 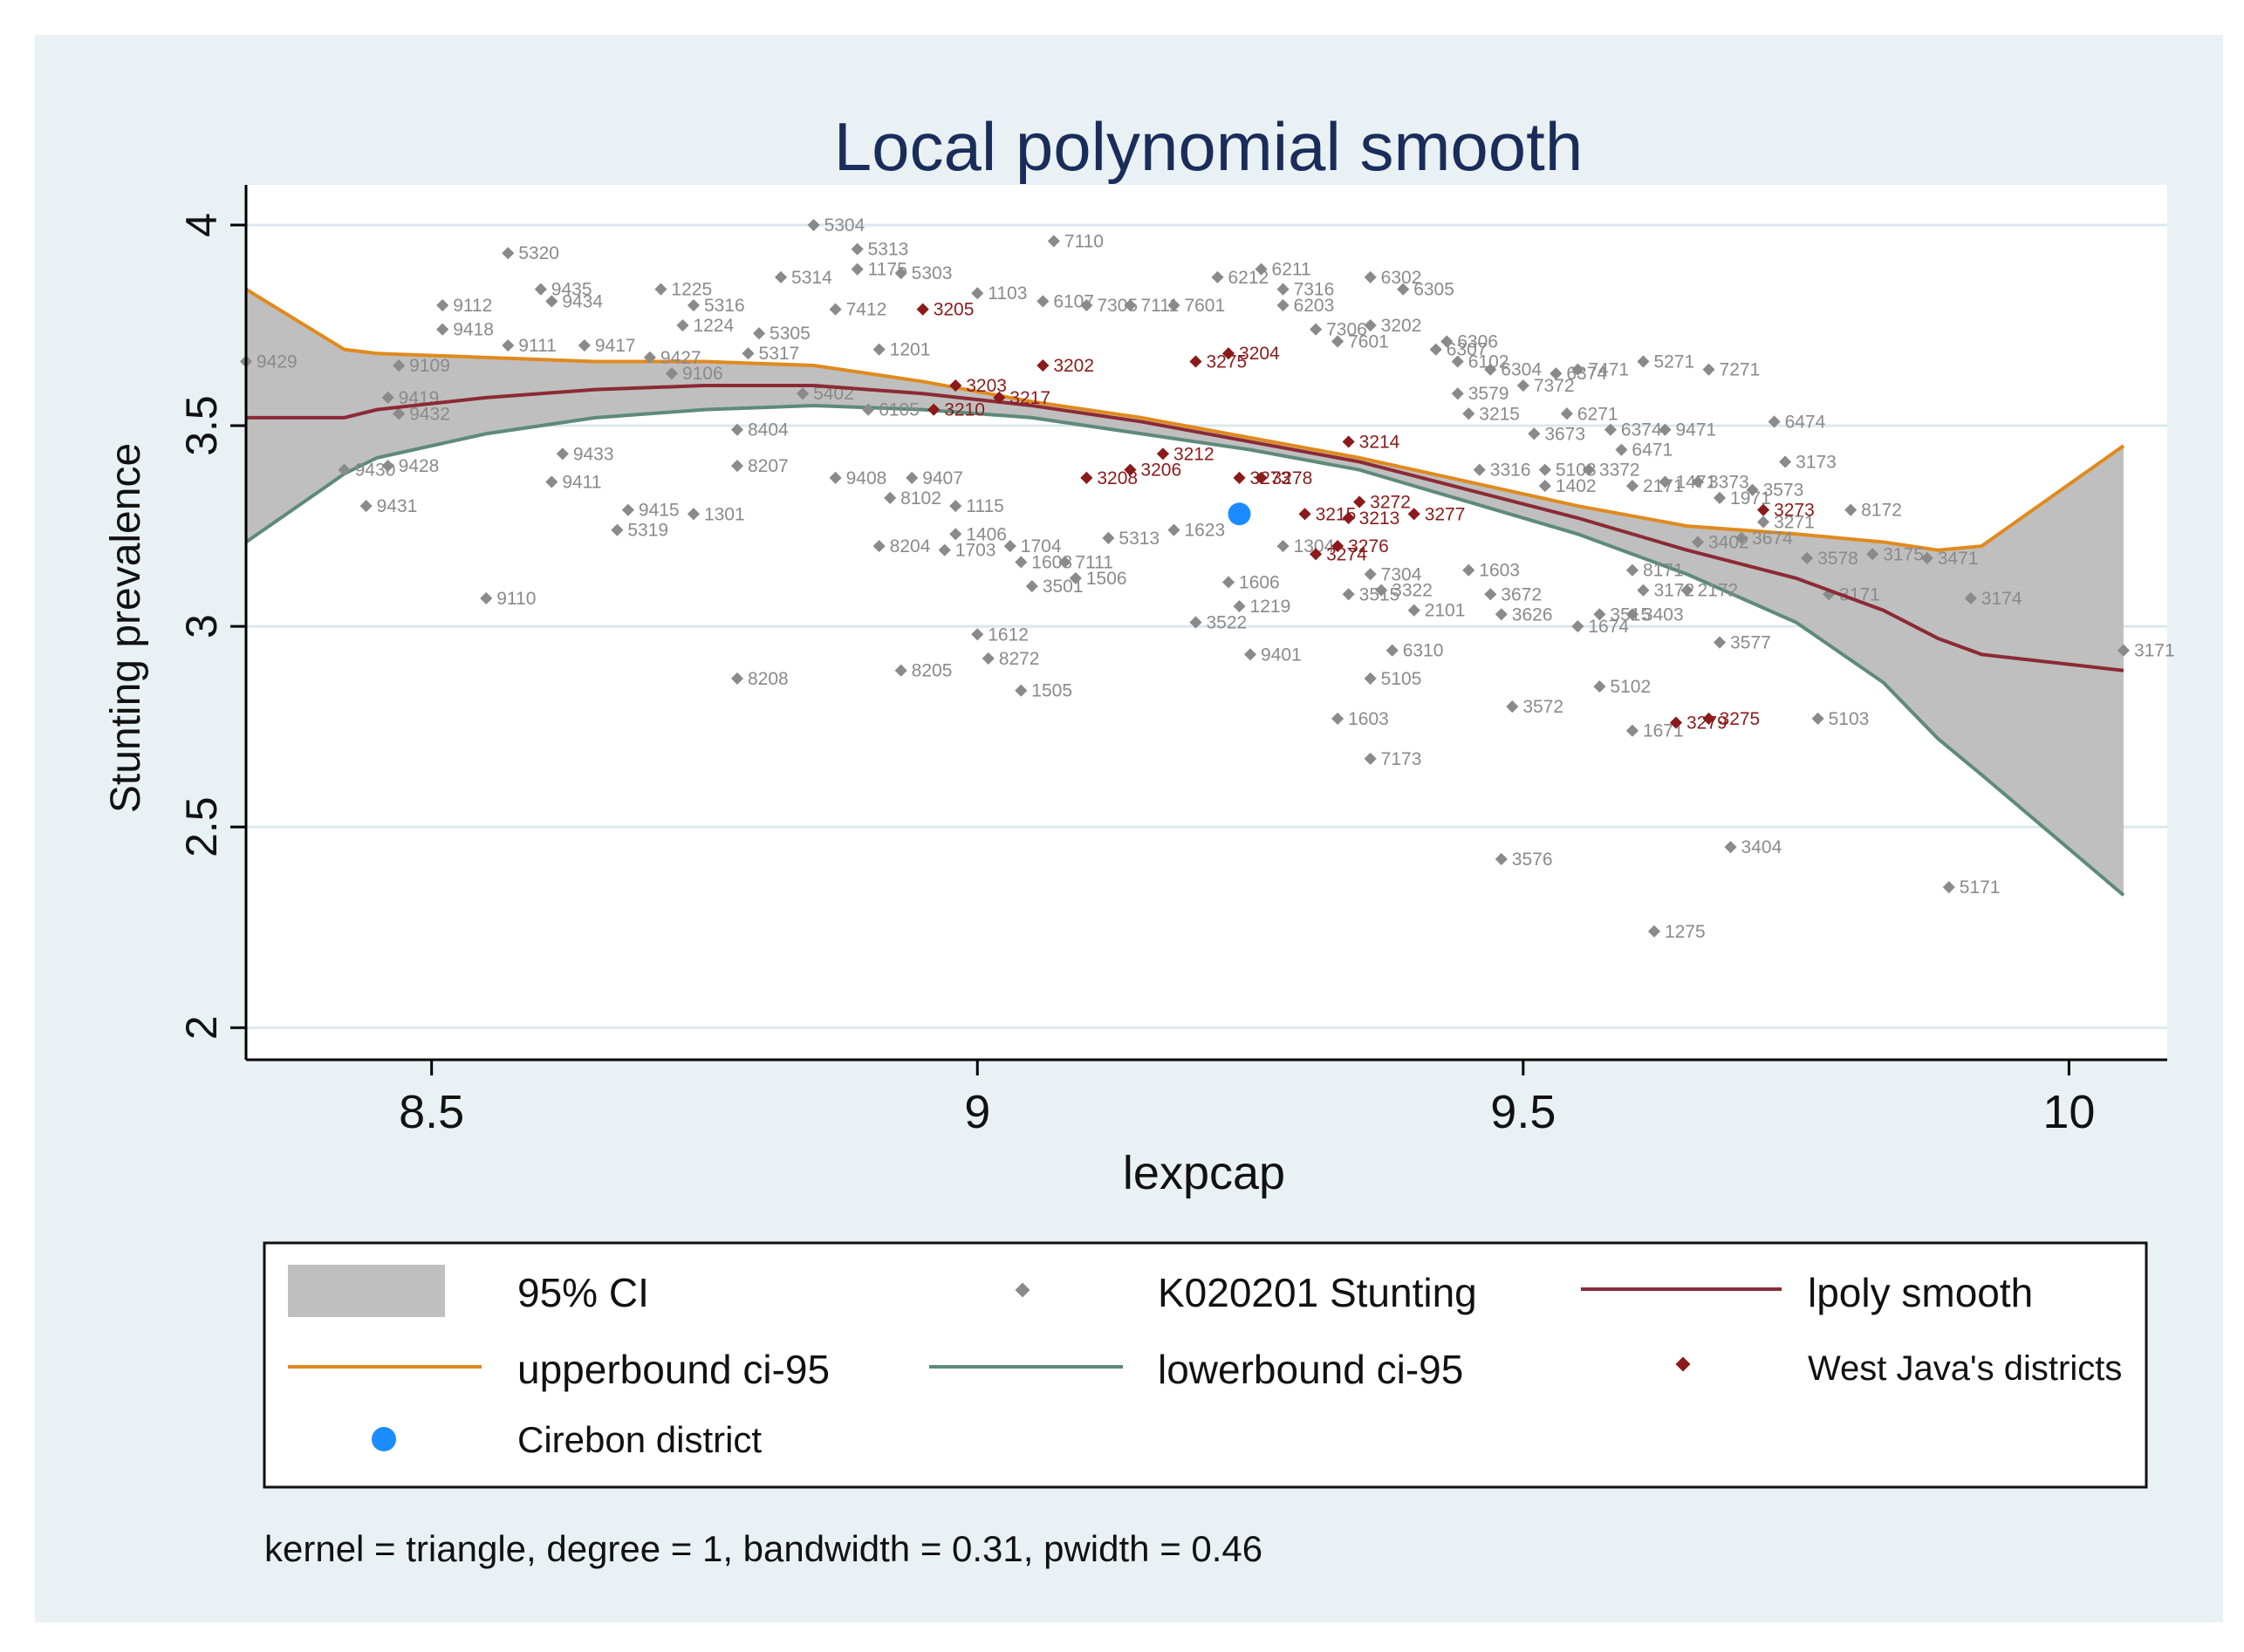 What do you see at coordinates (1663, 614) in the screenshot?
I see `stunting-point-label: 3403` at bounding box center [1663, 614].